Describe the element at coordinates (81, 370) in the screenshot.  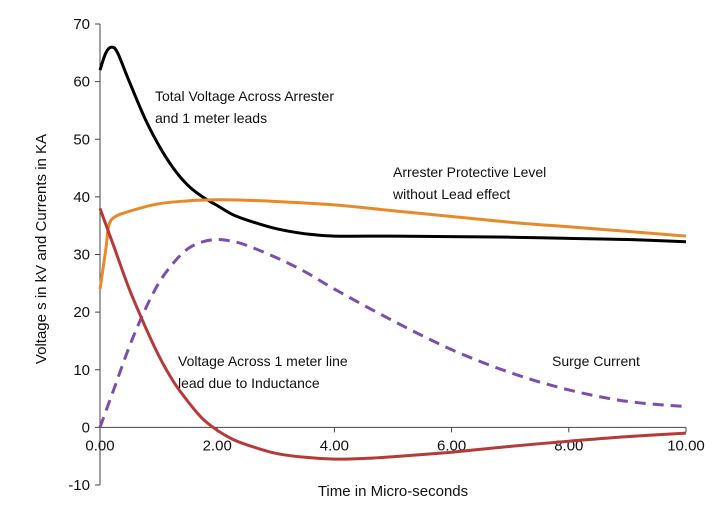
I see `y-tick-label: 10` at that location.